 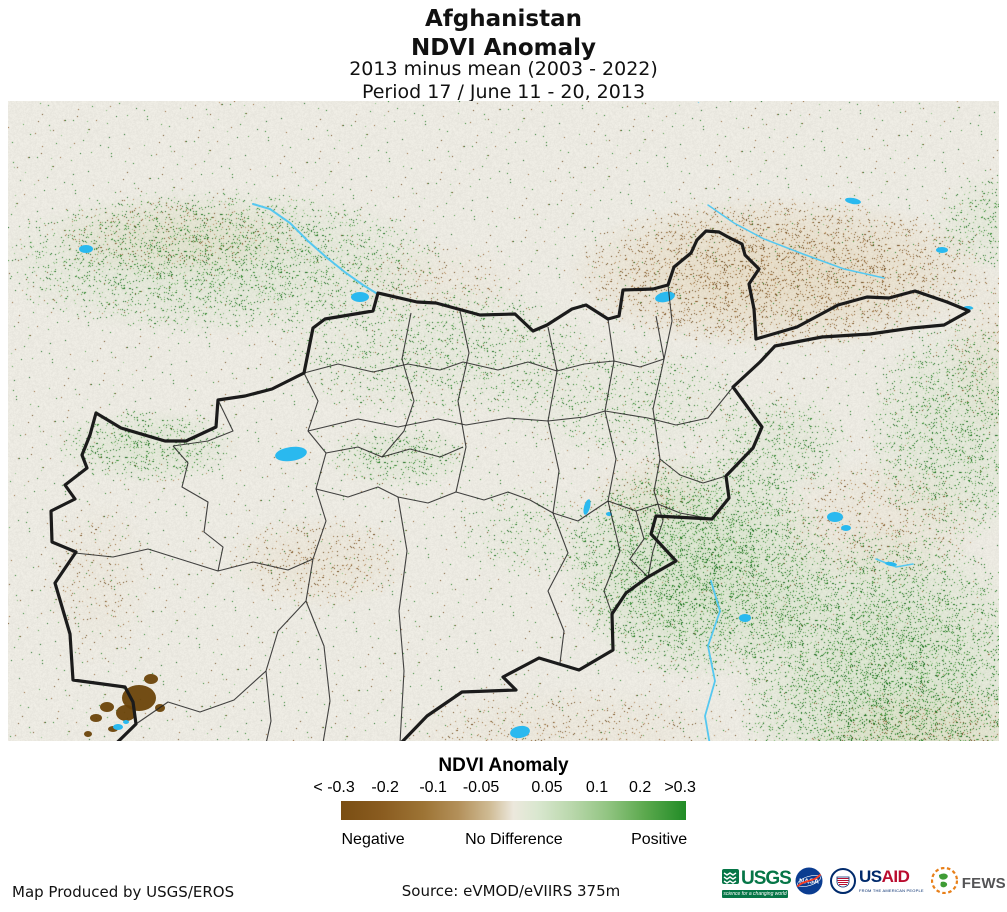 I want to click on legend-tick: -0.2, so click(x=385, y=787).